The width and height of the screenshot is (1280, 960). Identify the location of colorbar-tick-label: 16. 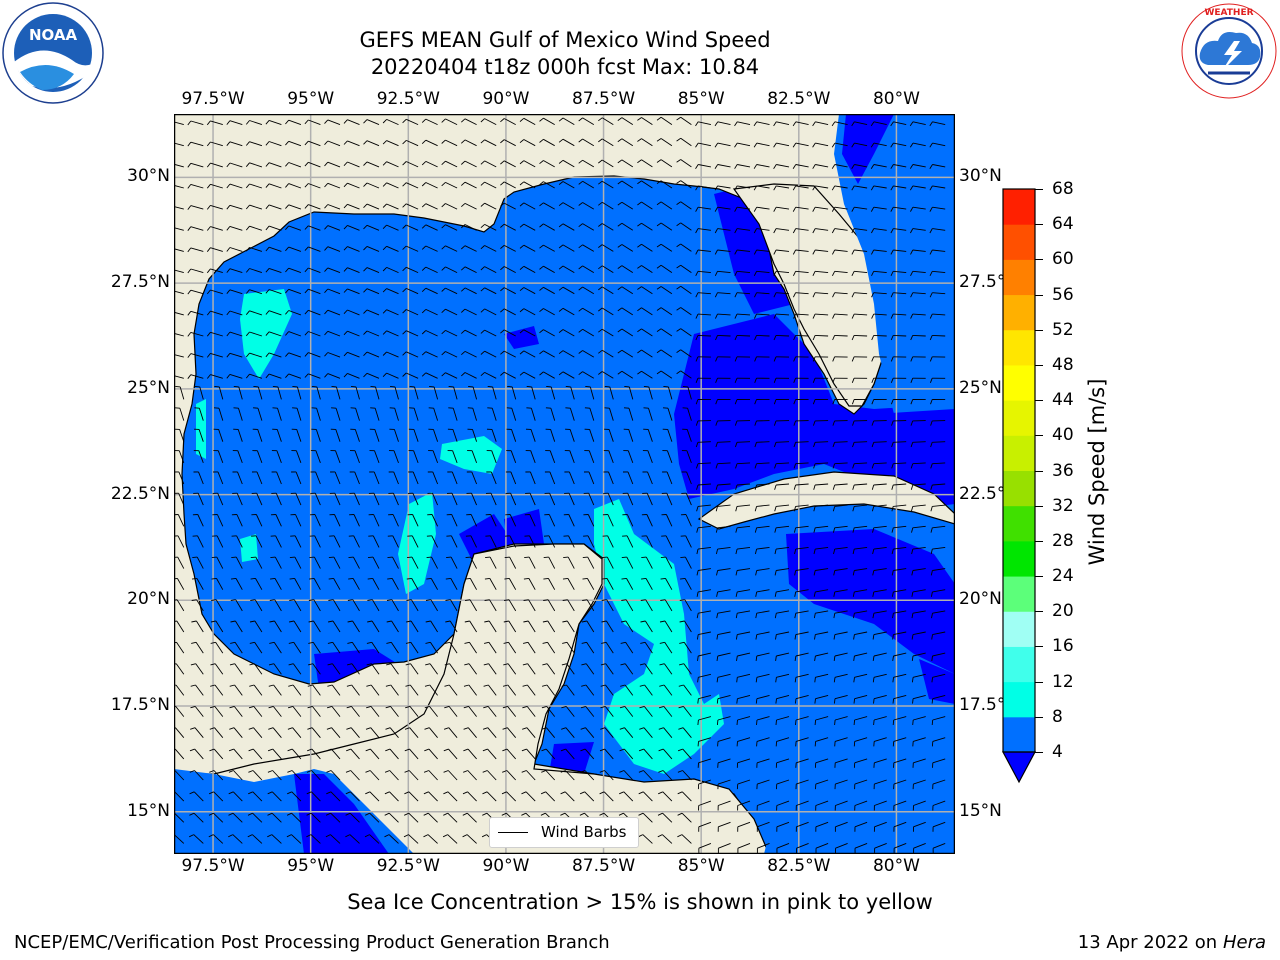
(1063, 646).